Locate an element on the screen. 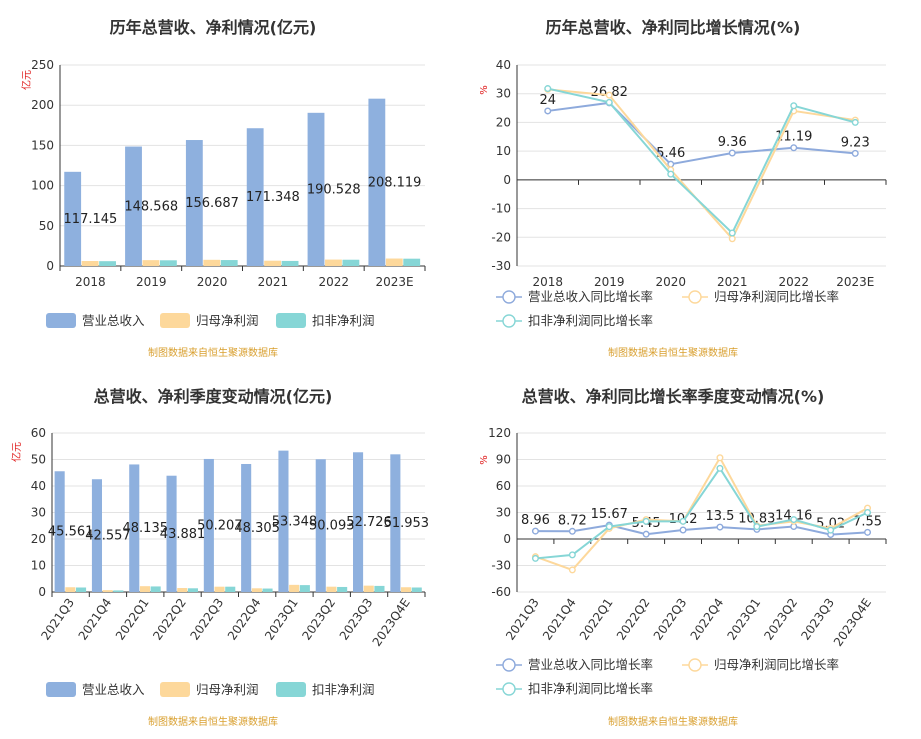 Image resolution: width=921 pixels, height=739 pixels. data-label: 53.348 is located at coordinates (295, 521).